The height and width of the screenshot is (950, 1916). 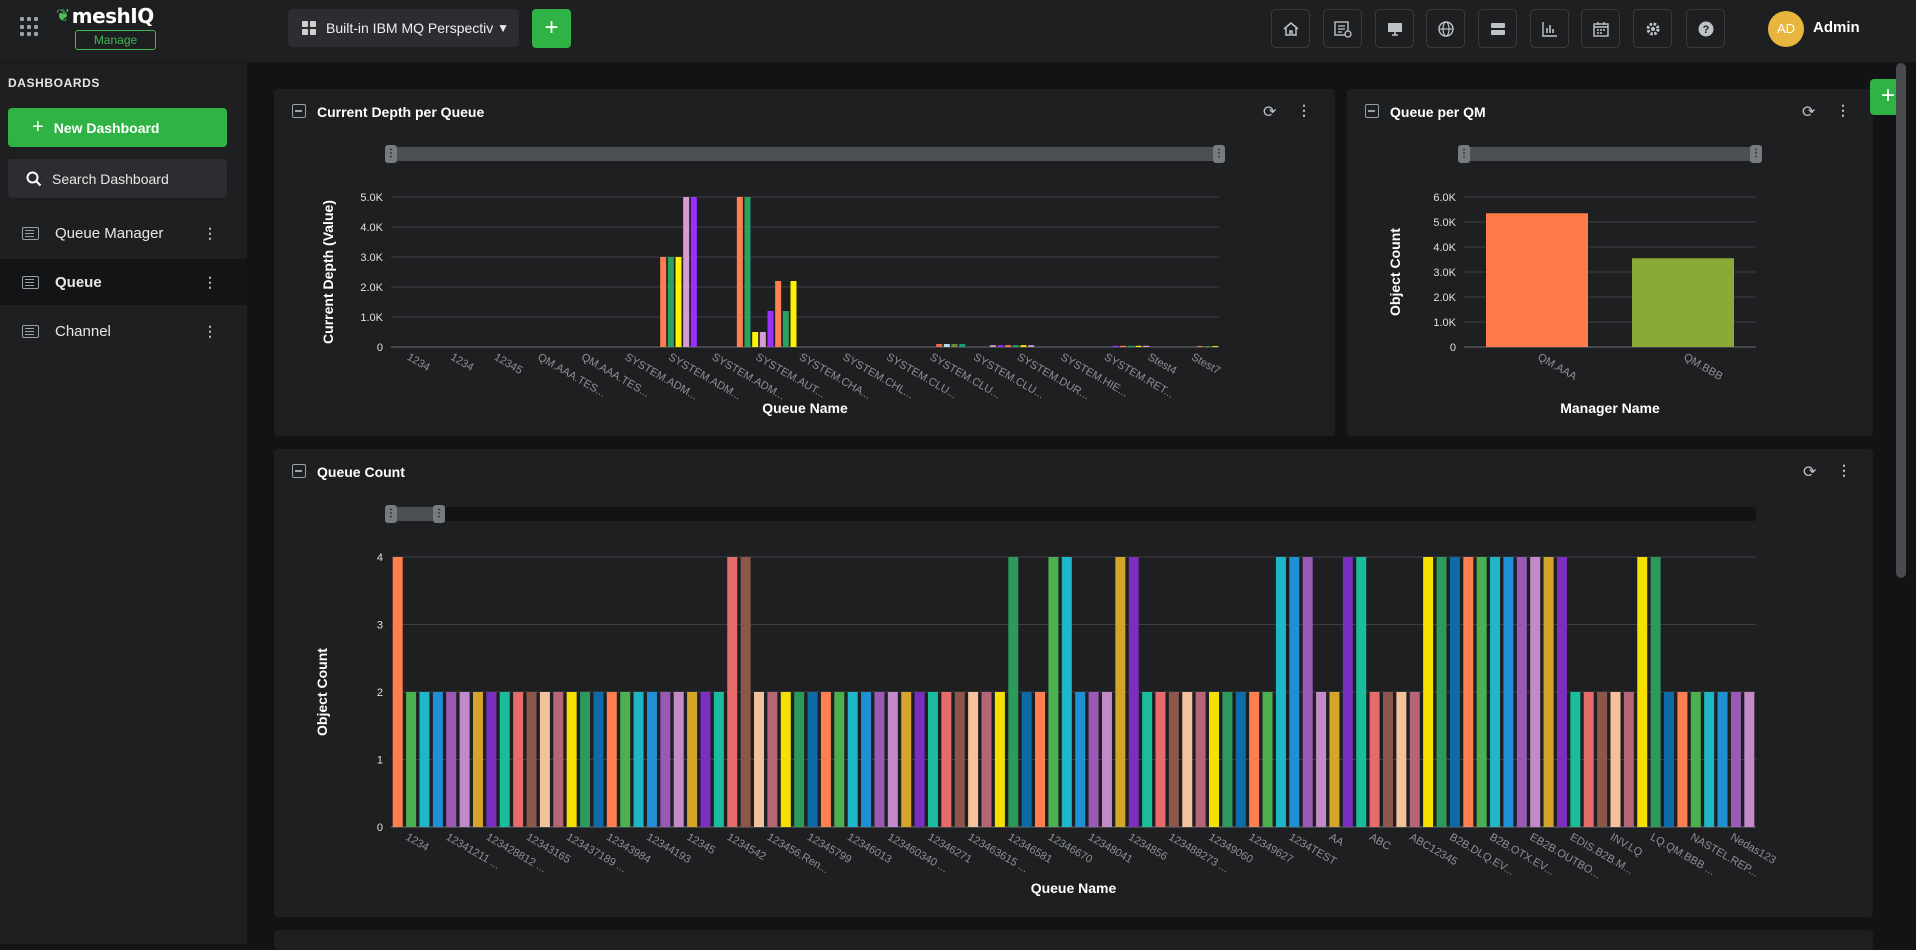 What do you see at coordinates (1652, 28) in the screenshot?
I see `gear-icon` at bounding box center [1652, 28].